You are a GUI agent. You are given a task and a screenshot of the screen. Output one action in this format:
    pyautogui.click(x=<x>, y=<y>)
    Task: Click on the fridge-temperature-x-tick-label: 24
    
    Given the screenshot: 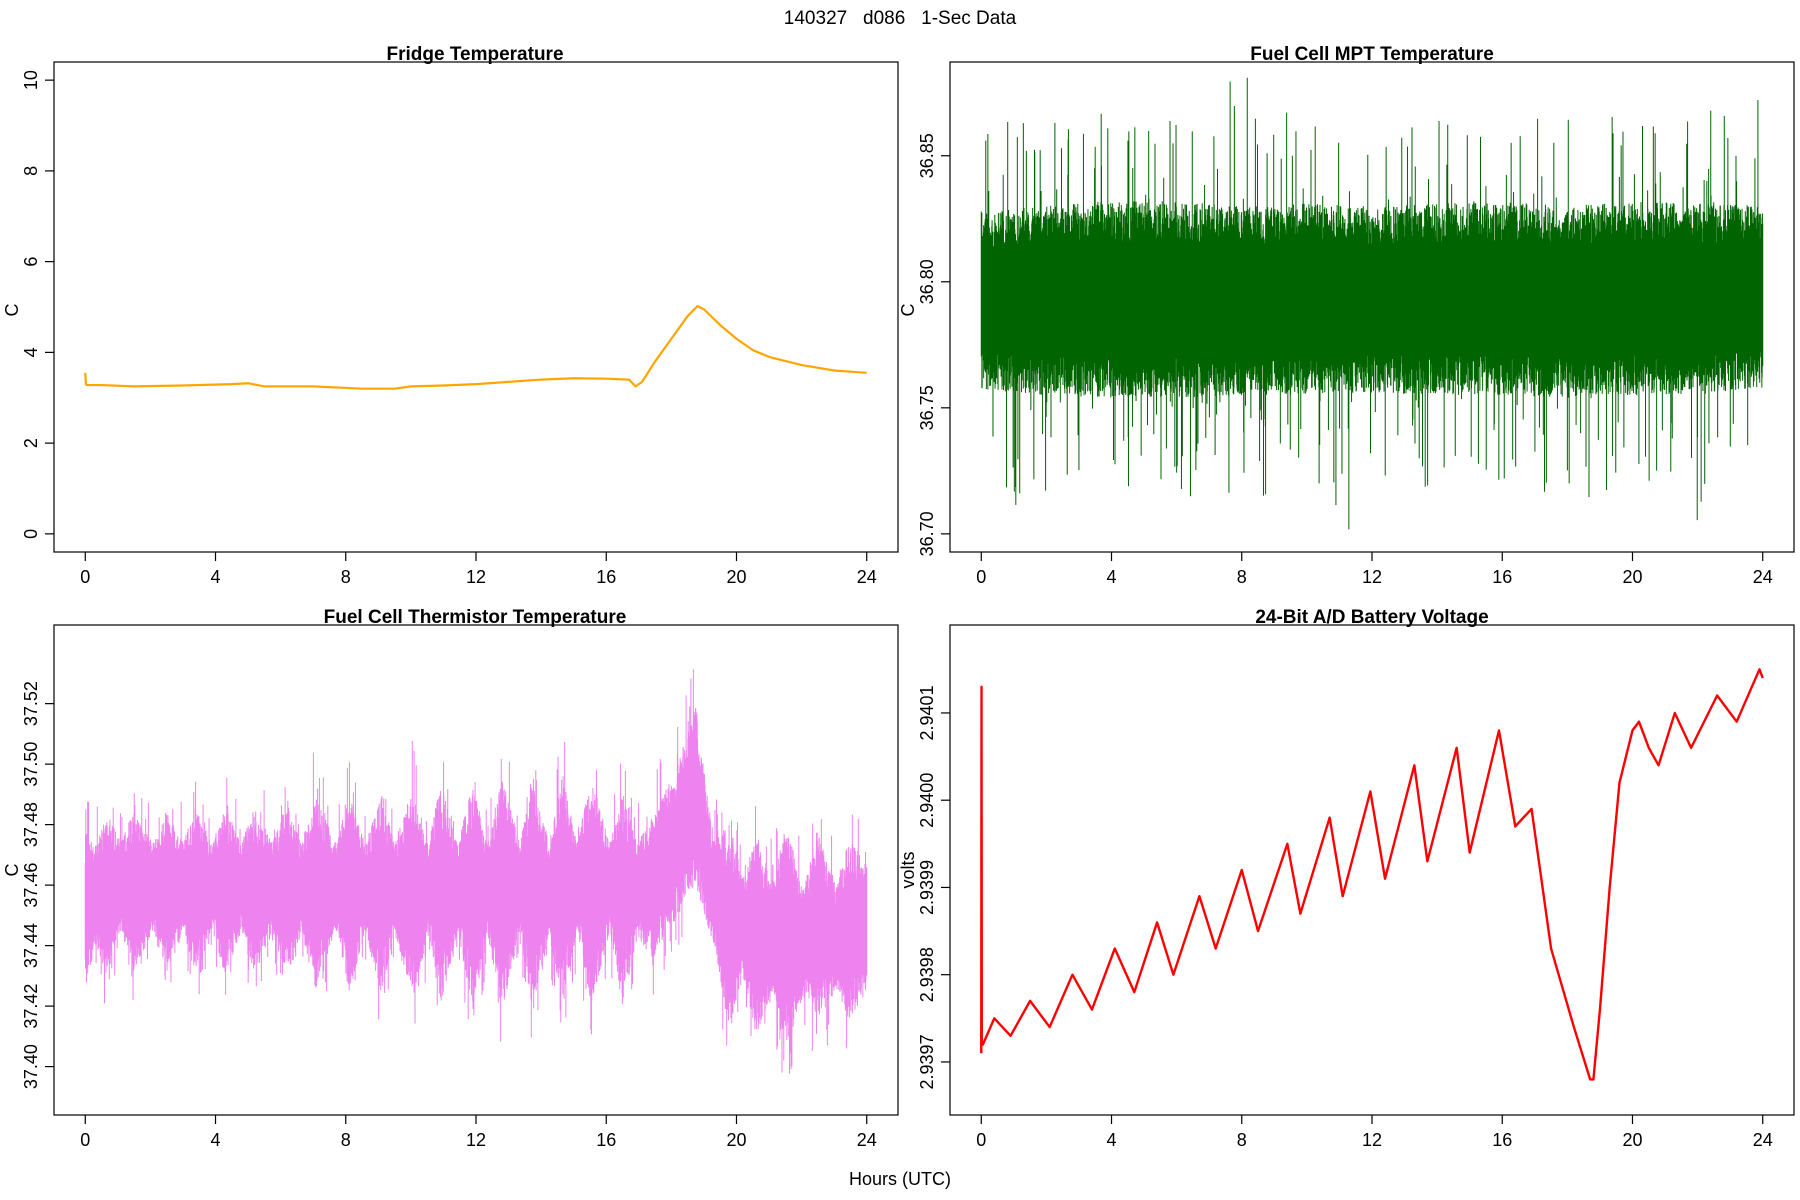 What is the action you would take?
    pyautogui.click(x=867, y=577)
    